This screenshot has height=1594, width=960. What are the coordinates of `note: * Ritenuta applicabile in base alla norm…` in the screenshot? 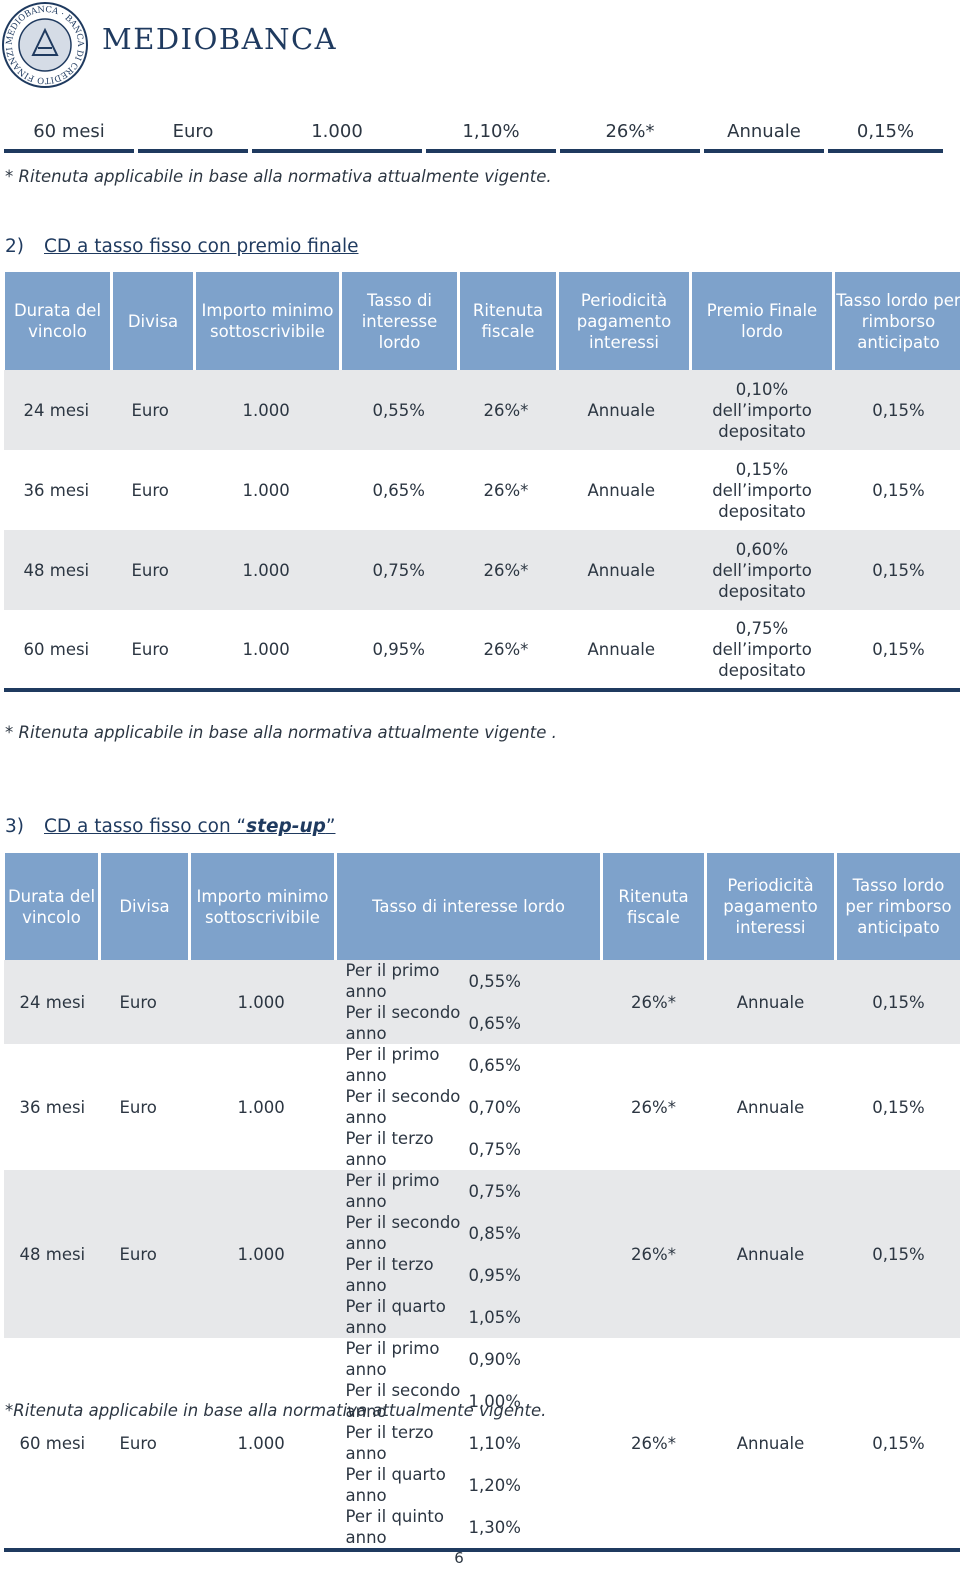 It's located at (281, 732).